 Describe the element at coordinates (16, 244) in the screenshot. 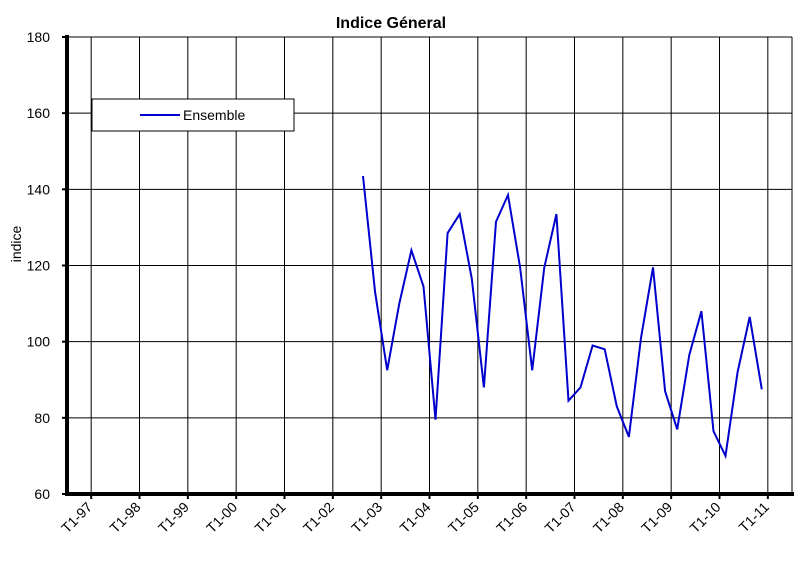

I see `y-axis-label: indice` at that location.